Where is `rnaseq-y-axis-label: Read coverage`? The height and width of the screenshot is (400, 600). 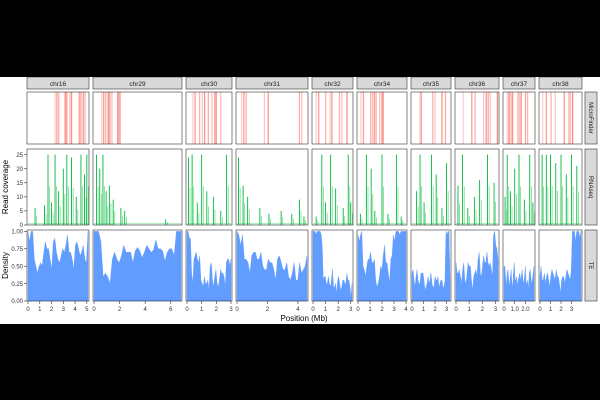
rnaseq-y-axis-label: Read coverage is located at coordinates (5, 186).